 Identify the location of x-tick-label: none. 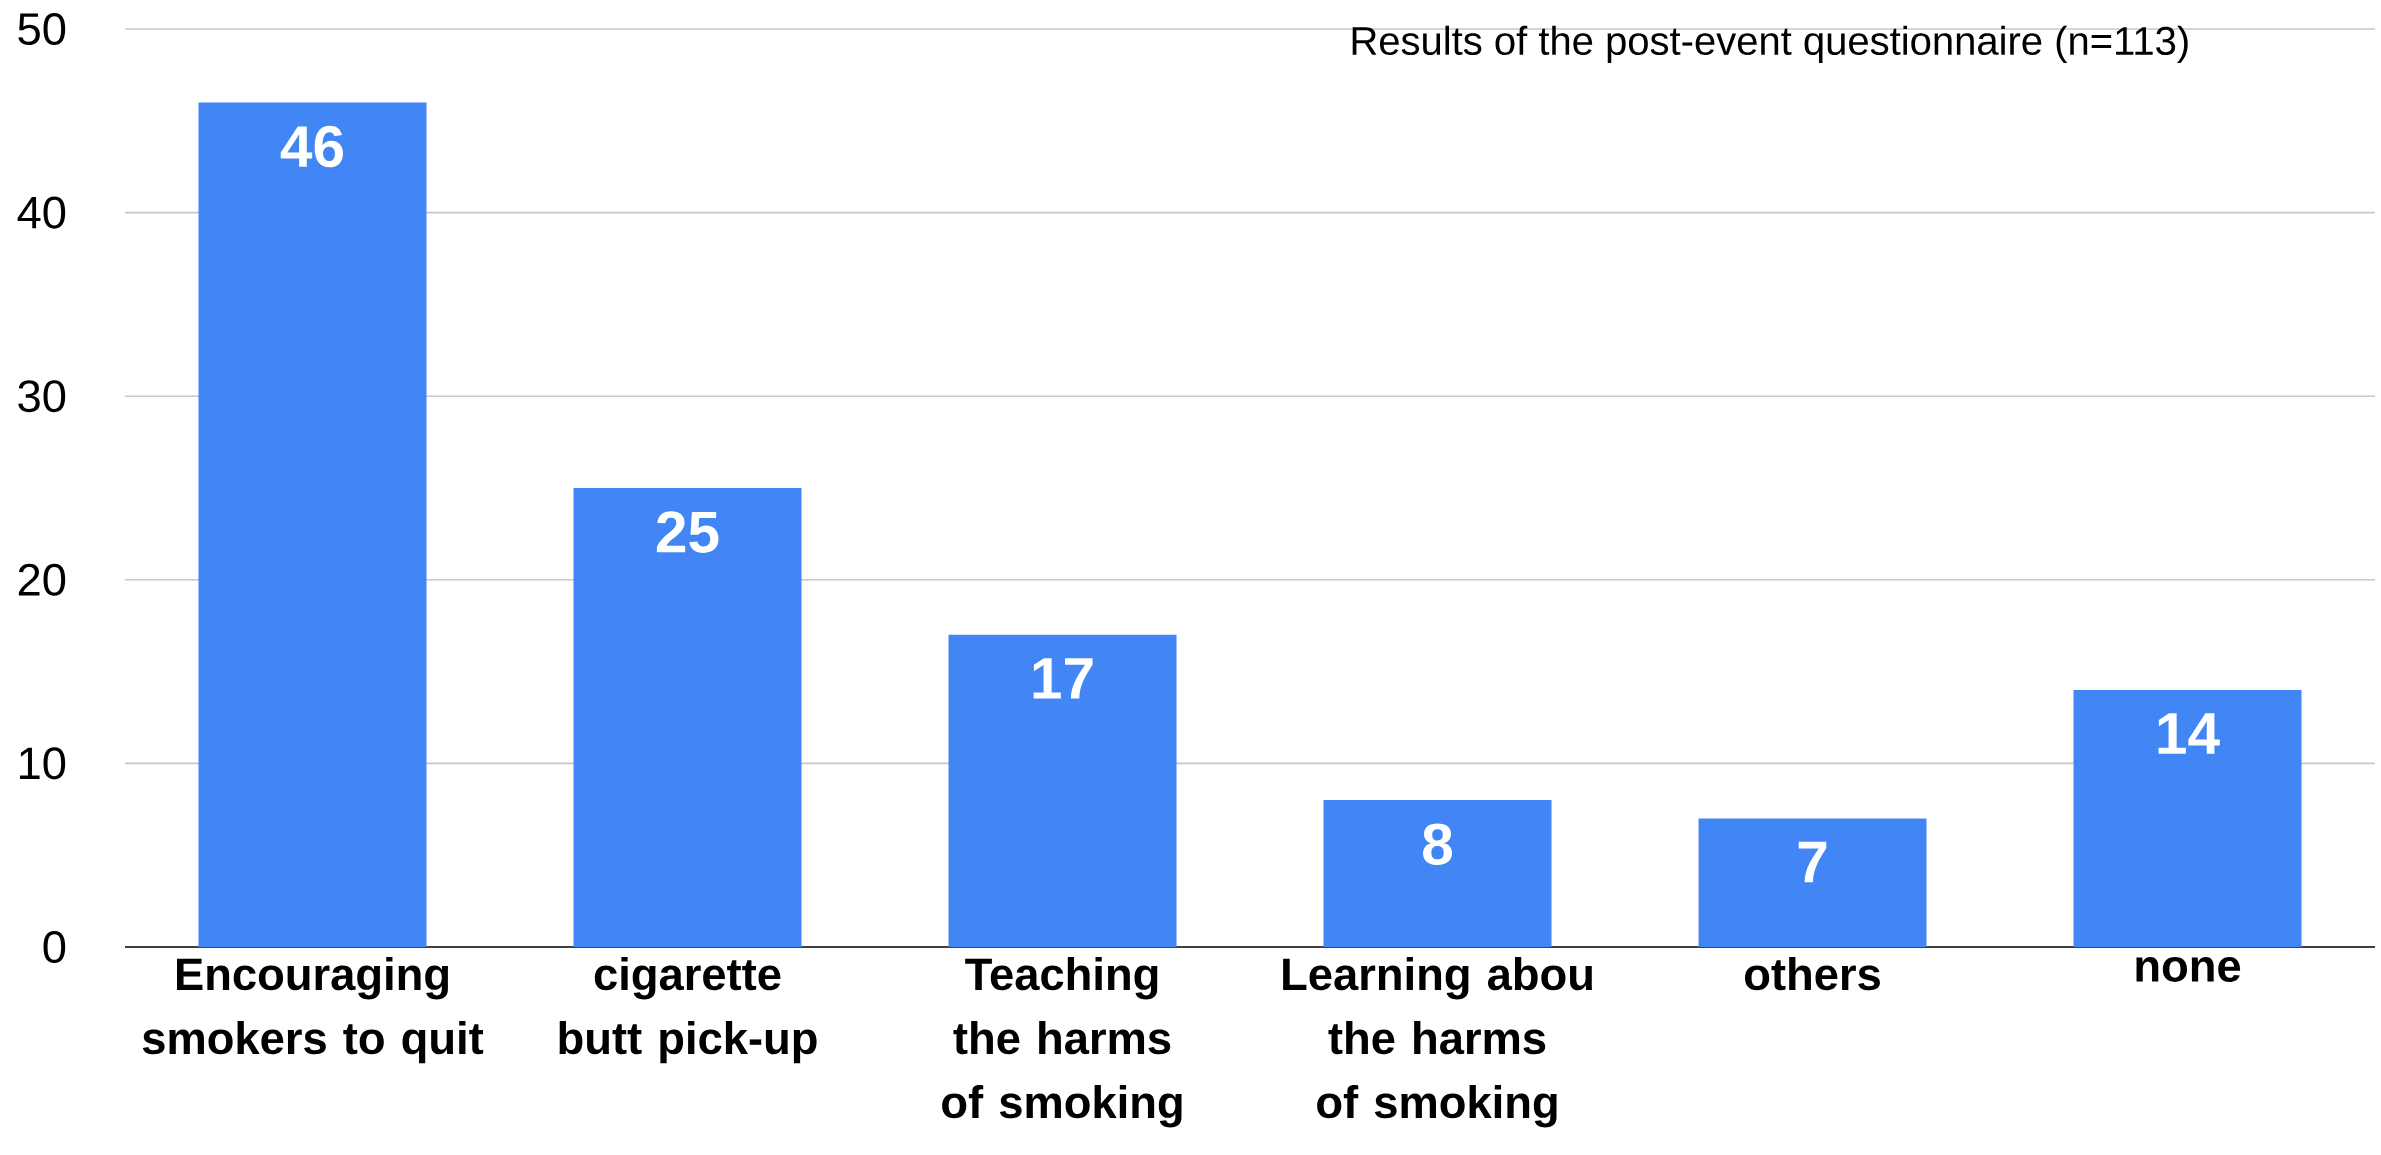
(2188, 969).